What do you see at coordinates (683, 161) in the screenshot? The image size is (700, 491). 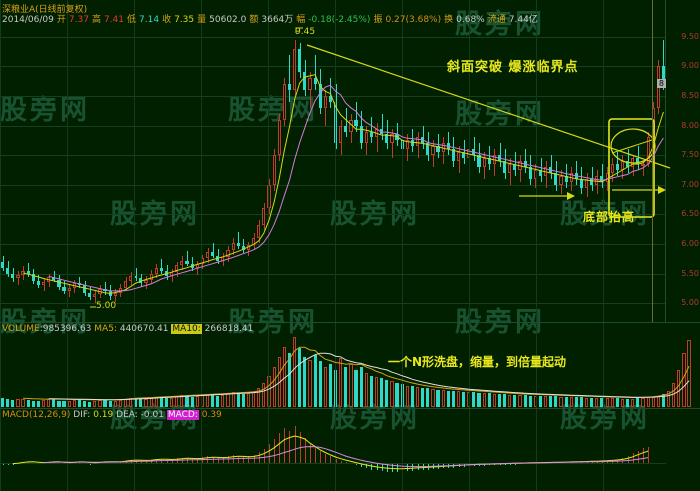 I see `price-axis: 9.50 9.00 8.50 8.00 7.50 7.00 6.50 6.00 5.50 5.00` at bounding box center [683, 161].